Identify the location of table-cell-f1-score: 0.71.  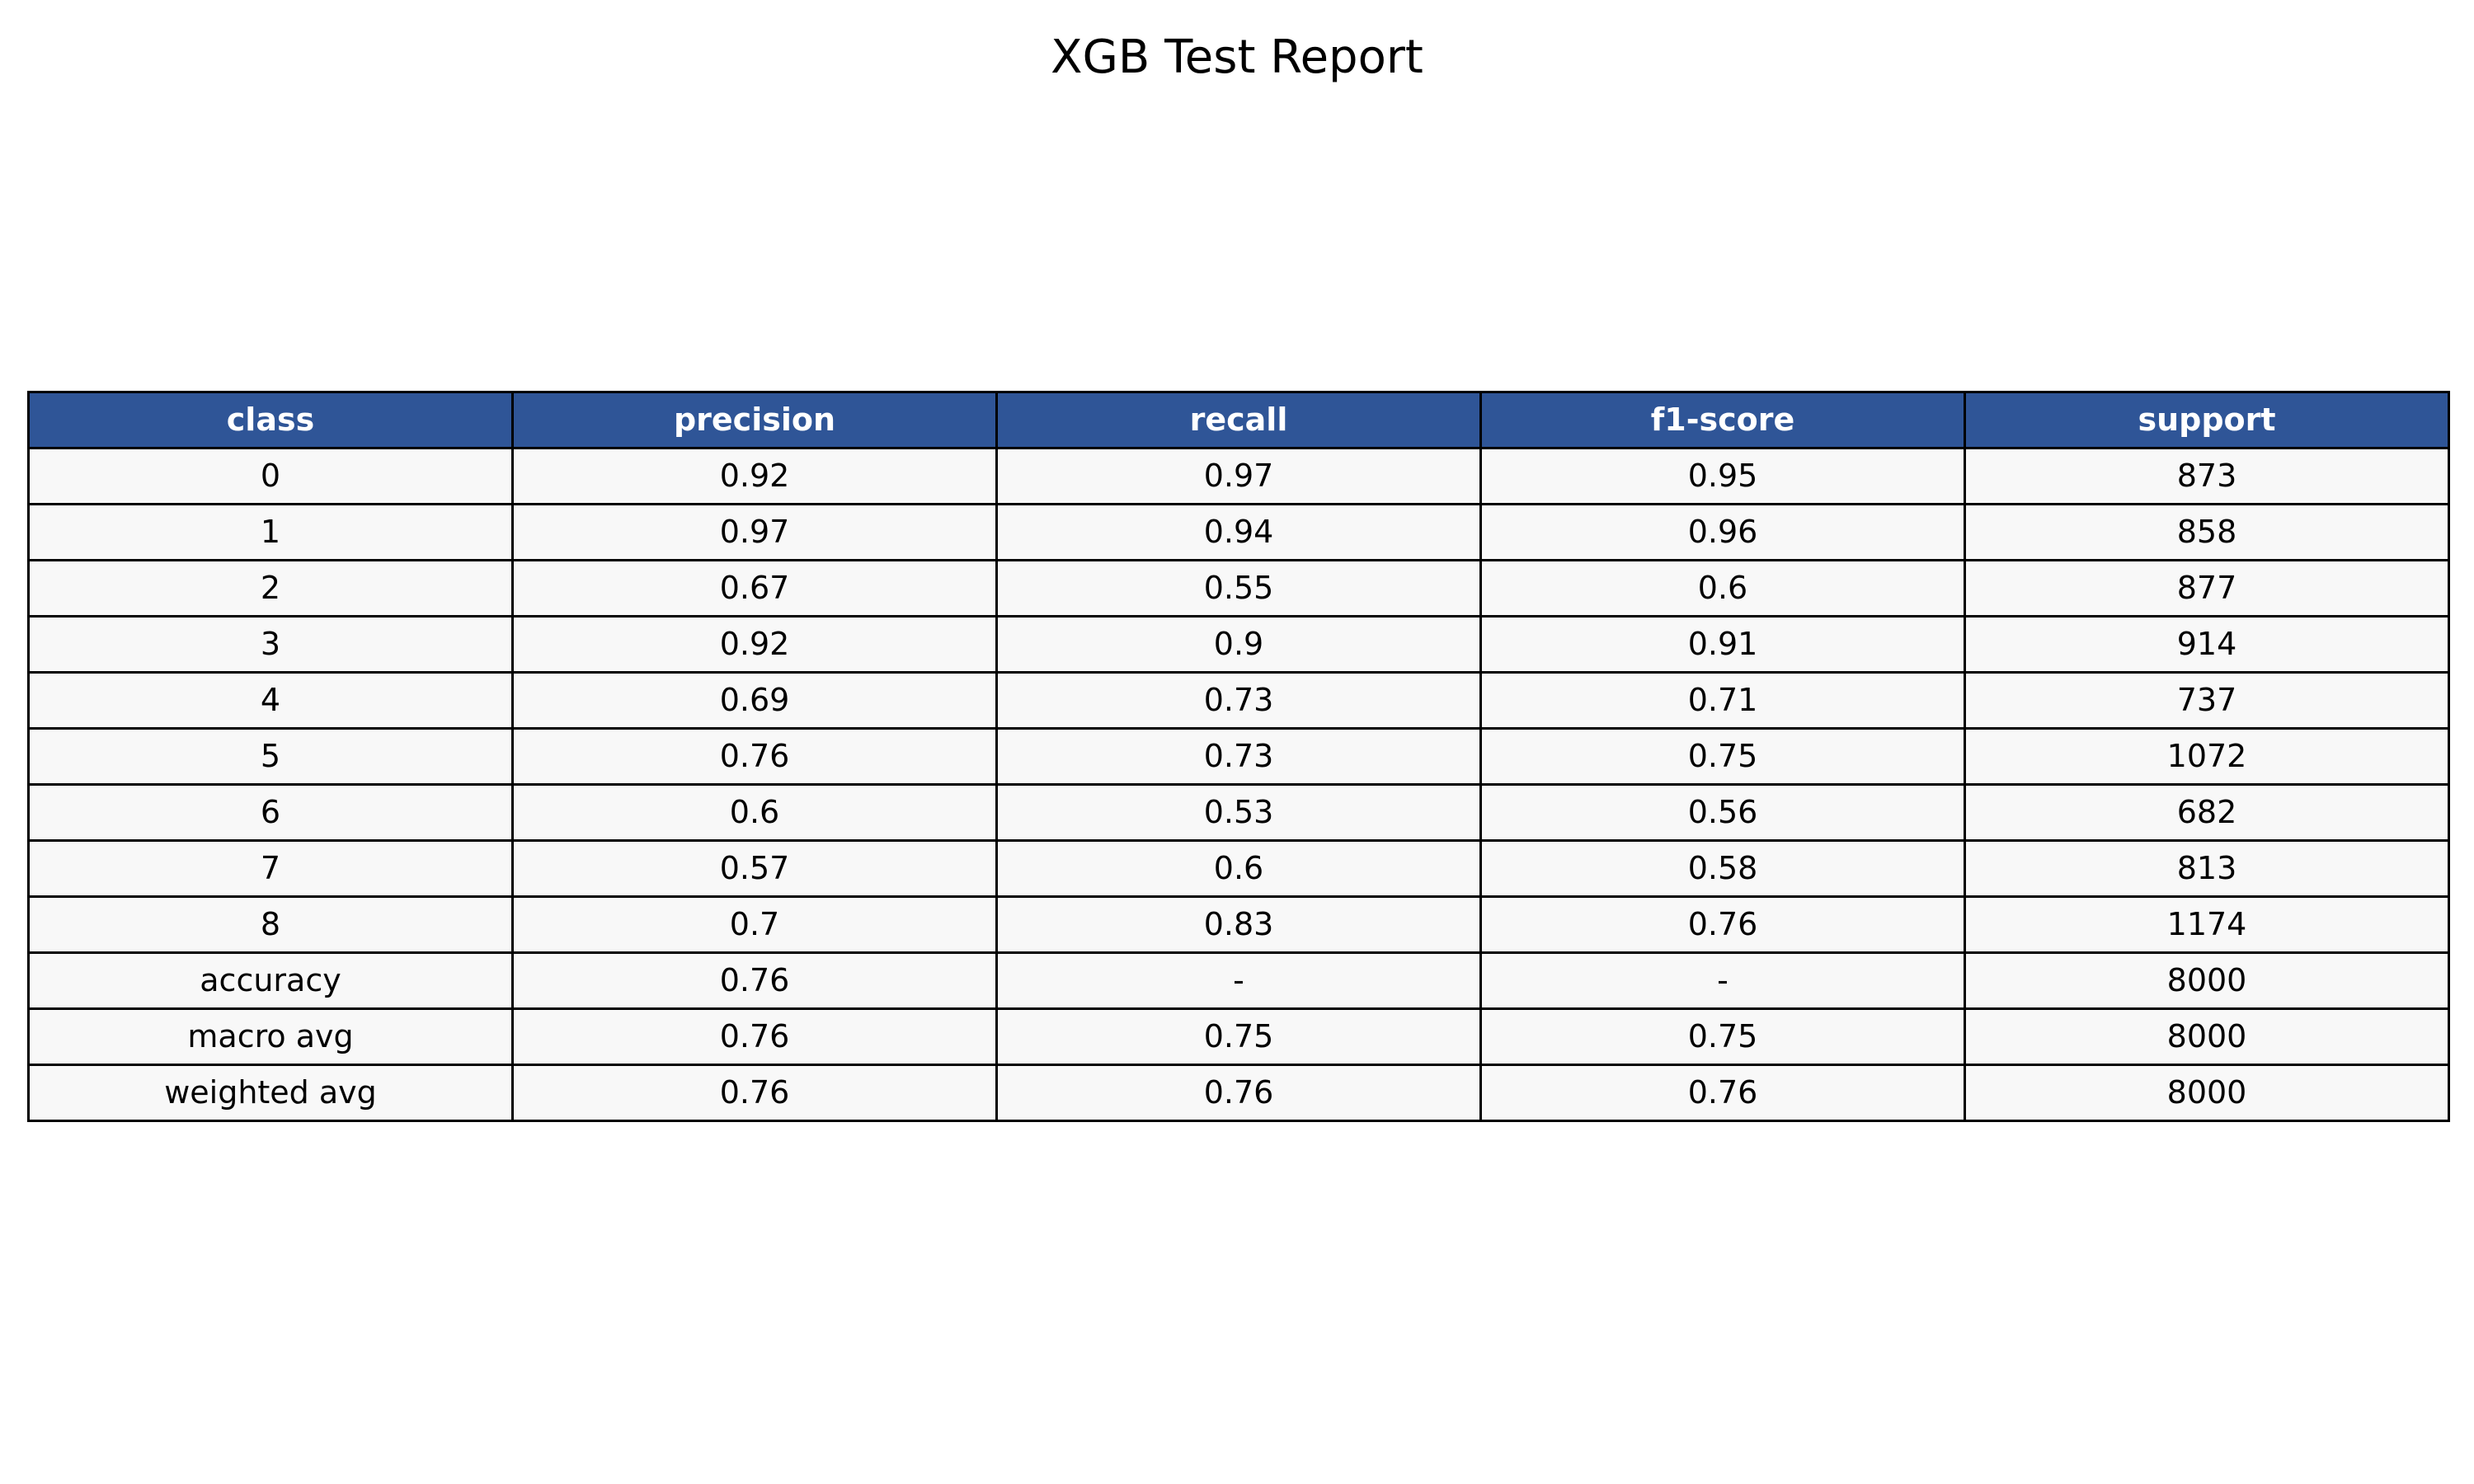
(1722, 700).